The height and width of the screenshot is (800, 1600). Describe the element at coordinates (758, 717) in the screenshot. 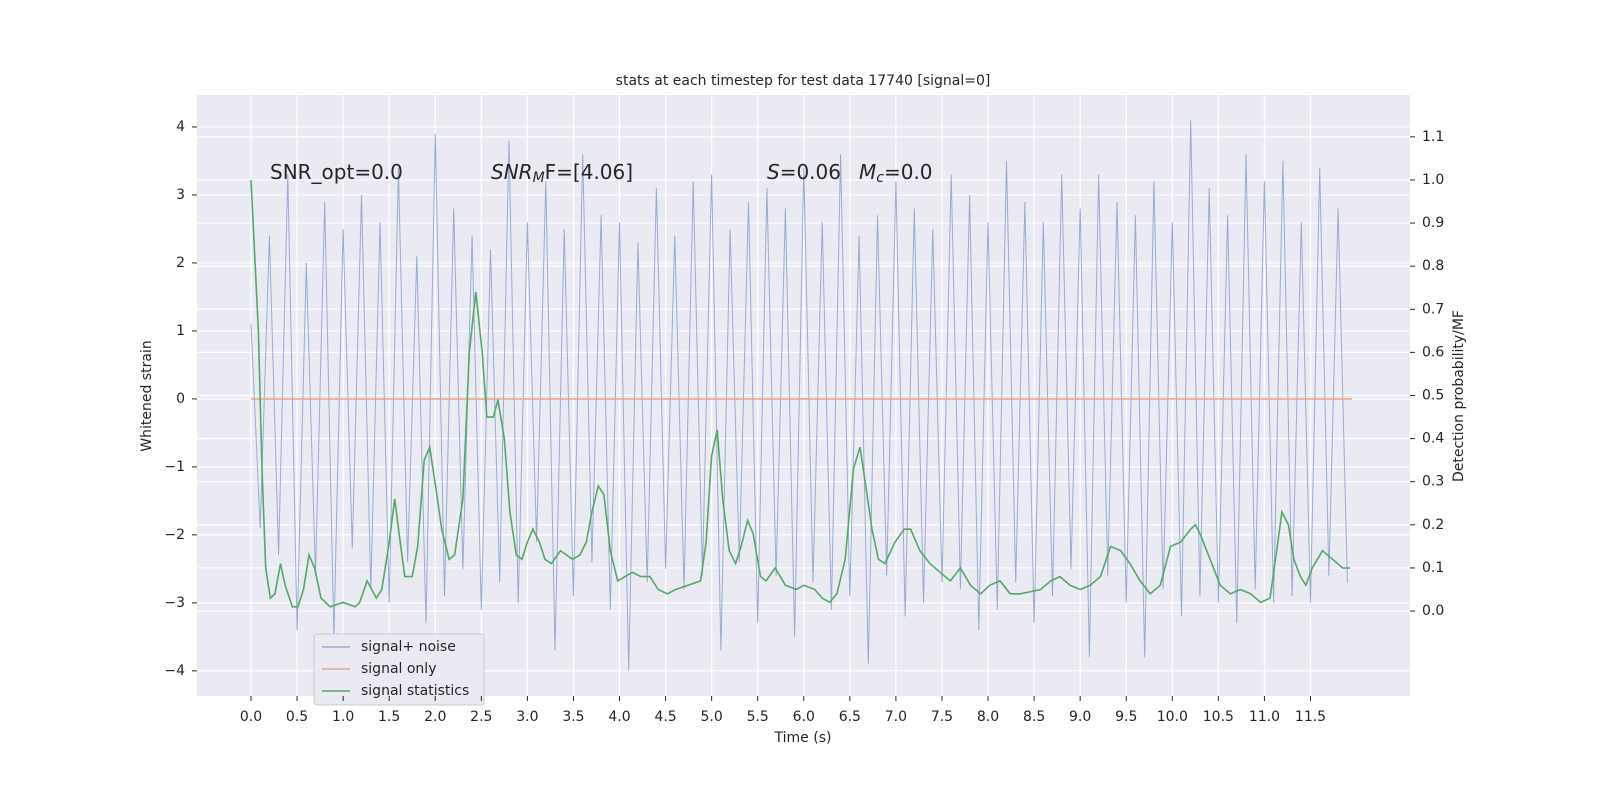

I see `x-tick-label: 5.5` at that location.